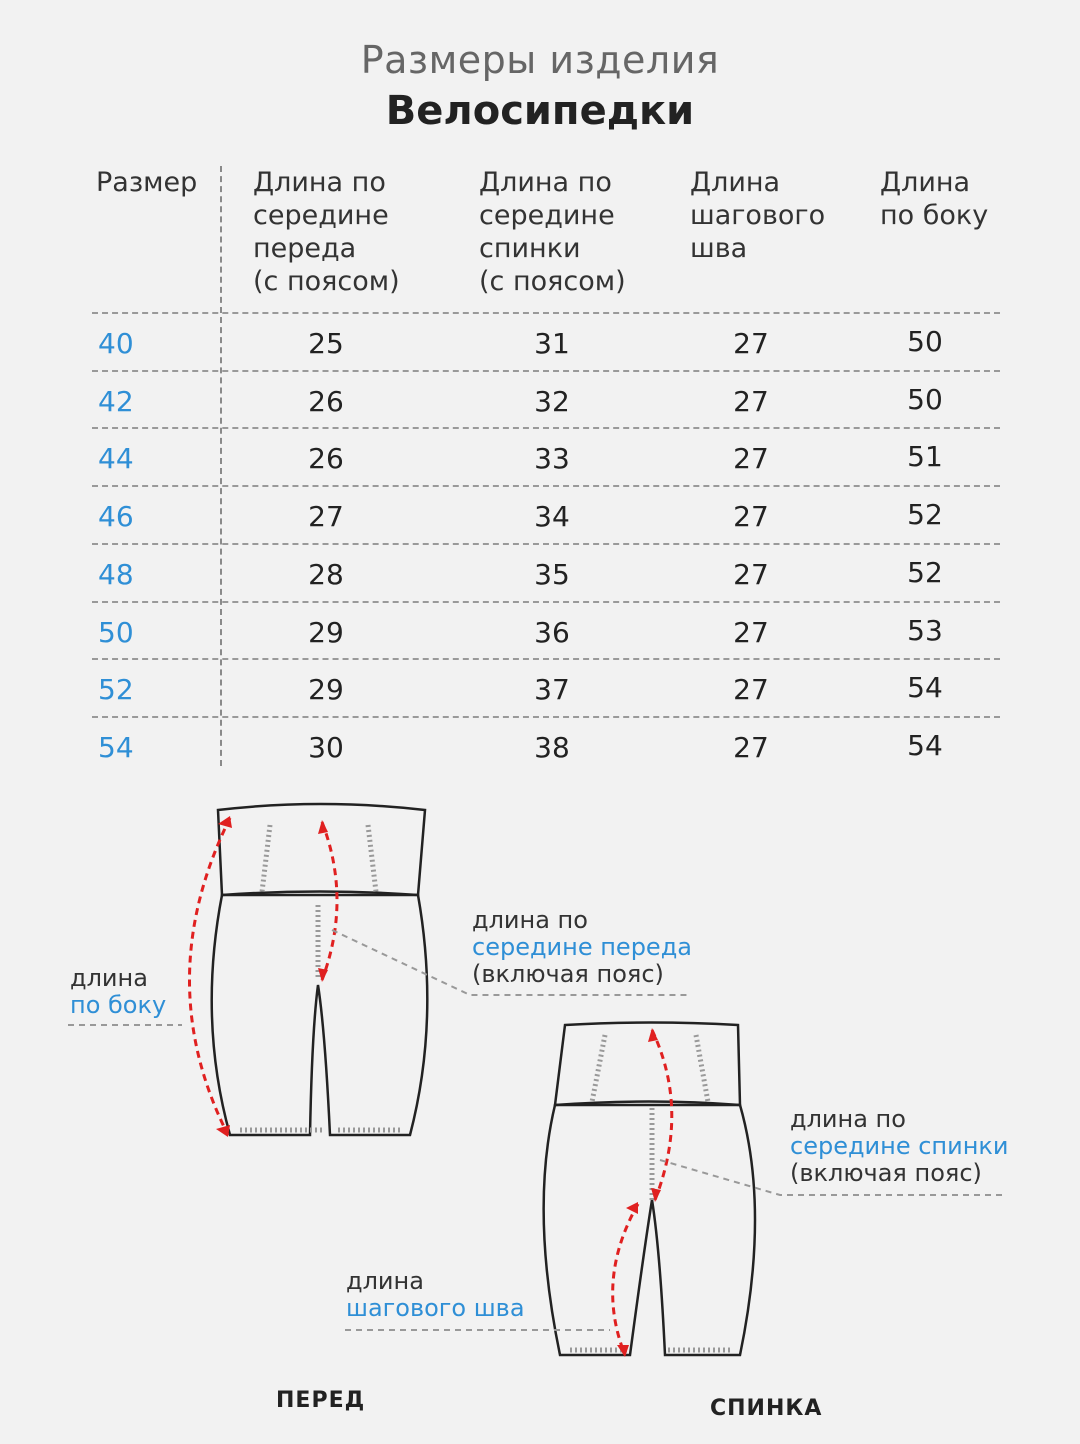 This screenshot has width=1080, height=1444. What do you see at coordinates (326, 517) in the screenshot?
I see `front-cell: 27` at bounding box center [326, 517].